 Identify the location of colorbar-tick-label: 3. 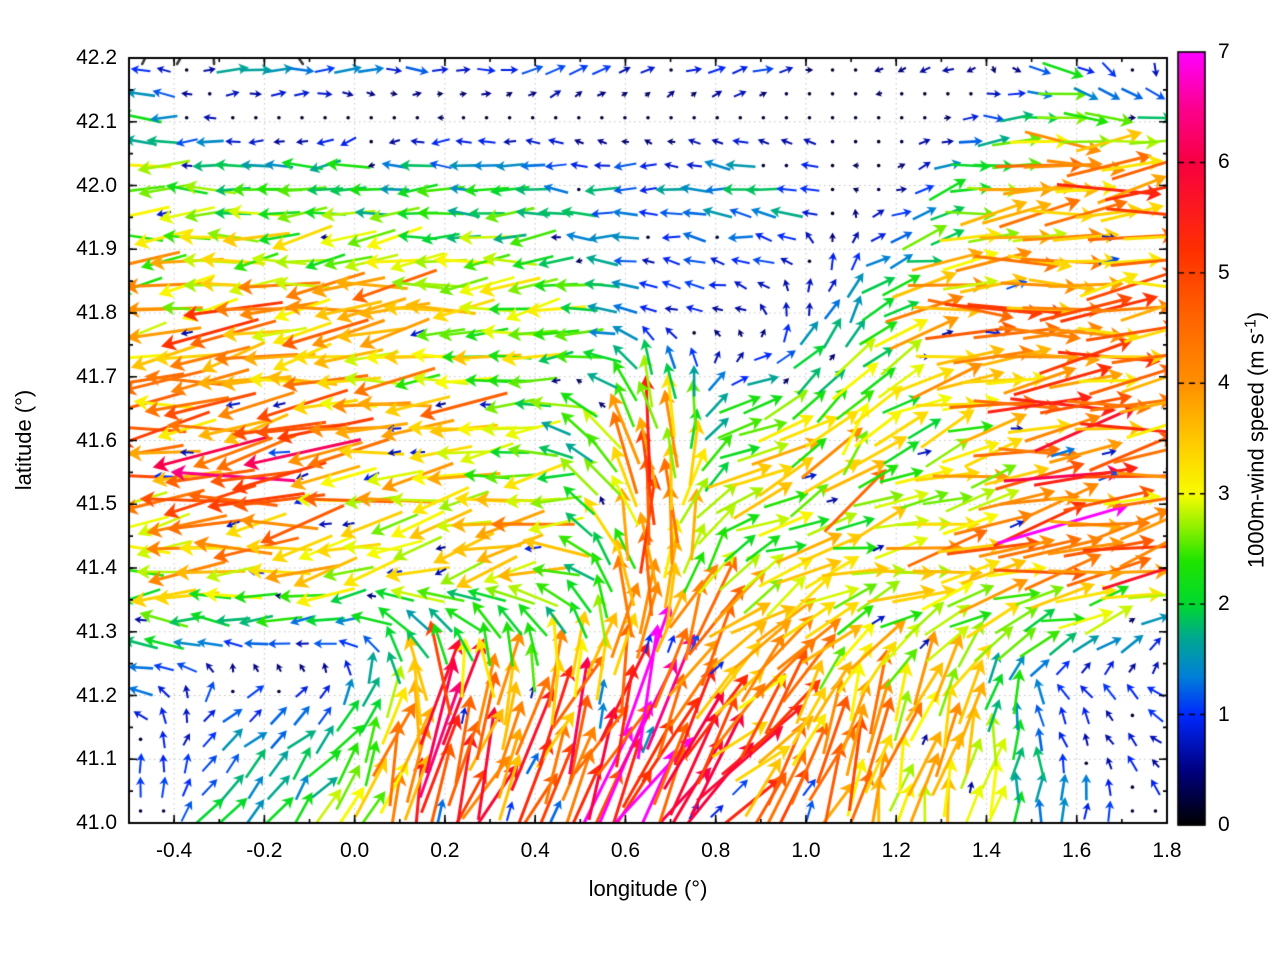
(1224, 493).